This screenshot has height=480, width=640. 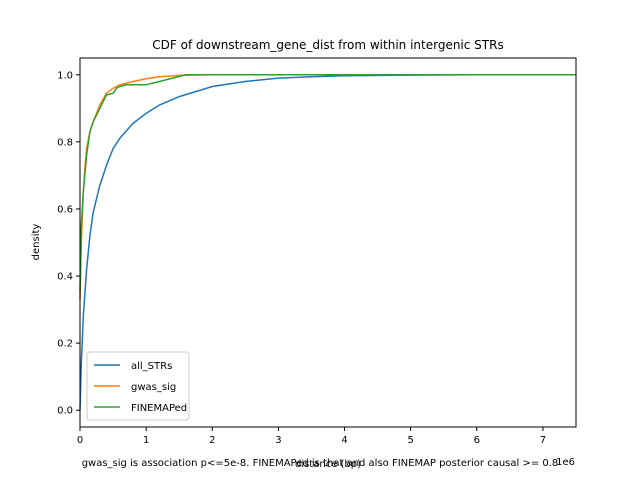 I want to click on legend-label-all_STRs: all_STRs, so click(x=151, y=366).